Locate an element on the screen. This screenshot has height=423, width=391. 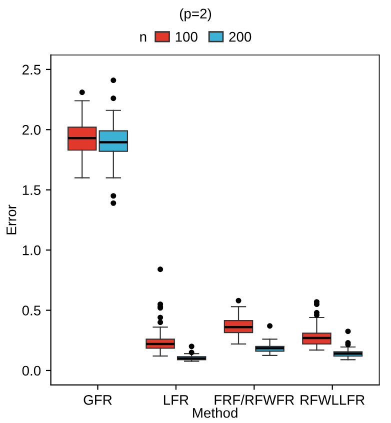
y-axis-title: Error is located at coordinates (11, 219).